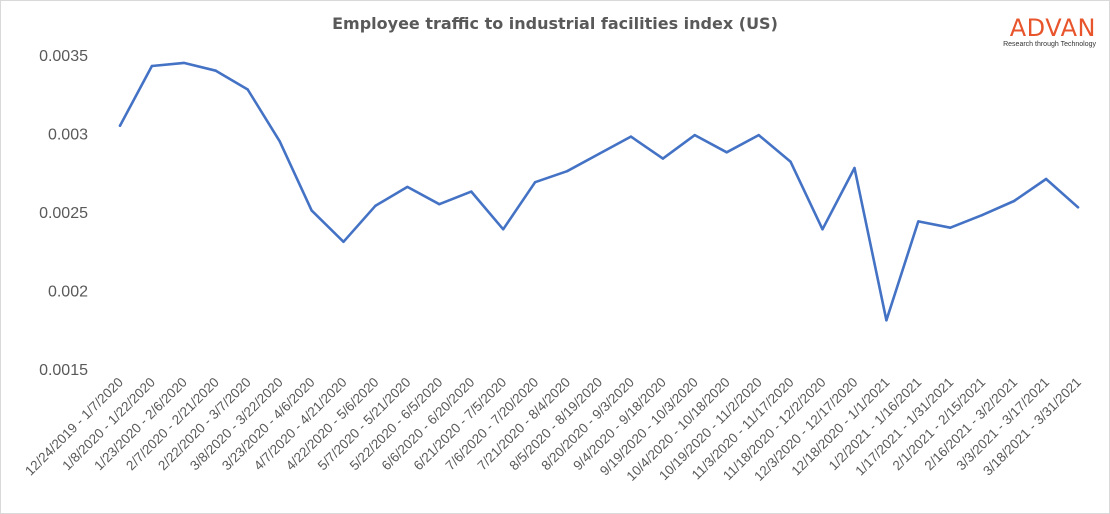  What do you see at coordinates (68, 135) in the screenshot?
I see `y-tick-label: 0.003` at bounding box center [68, 135].